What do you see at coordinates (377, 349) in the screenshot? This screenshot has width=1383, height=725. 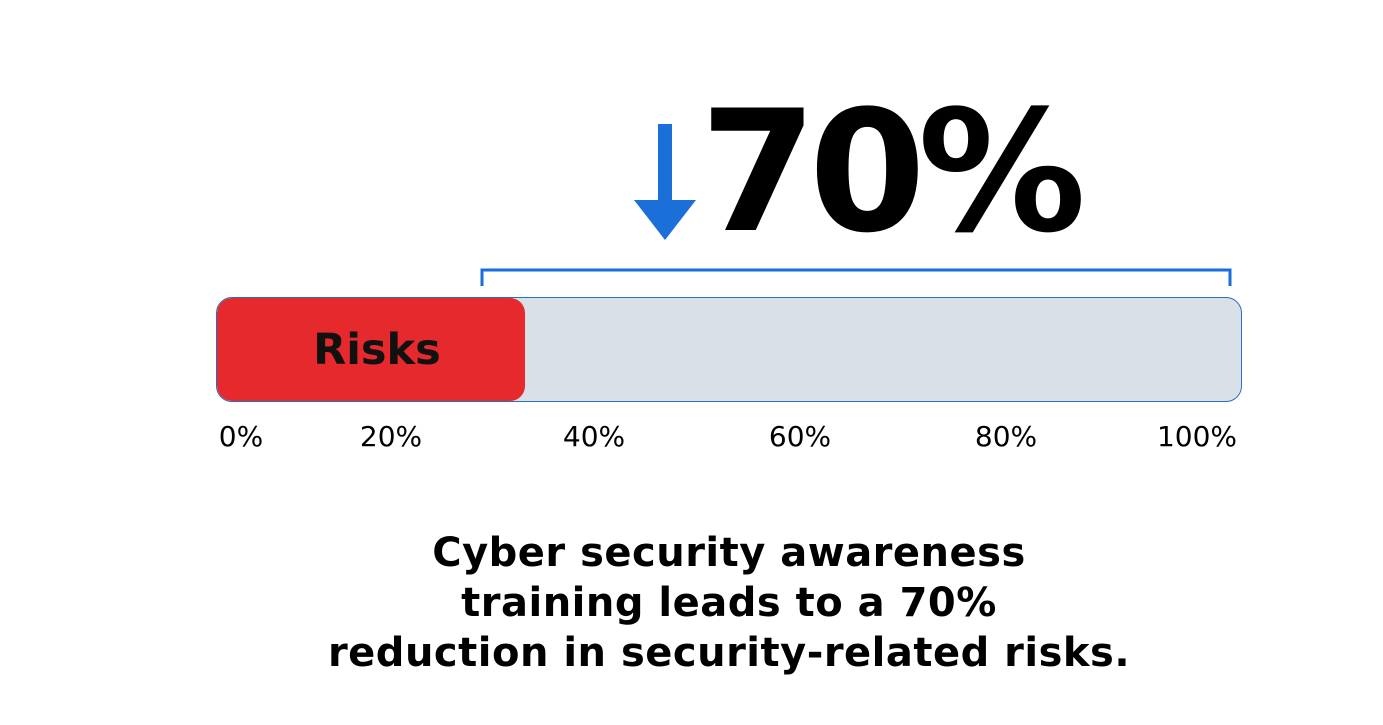 I see `bar-label-risks: Risks` at bounding box center [377, 349].